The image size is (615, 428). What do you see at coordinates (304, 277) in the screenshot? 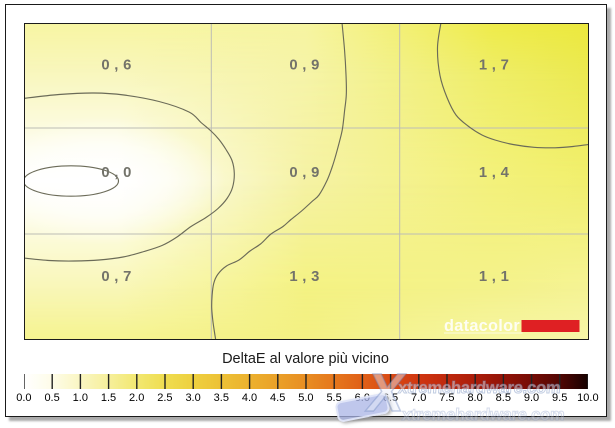
I see `svg-text: 1 , 3` at bounding box center [304, 277].